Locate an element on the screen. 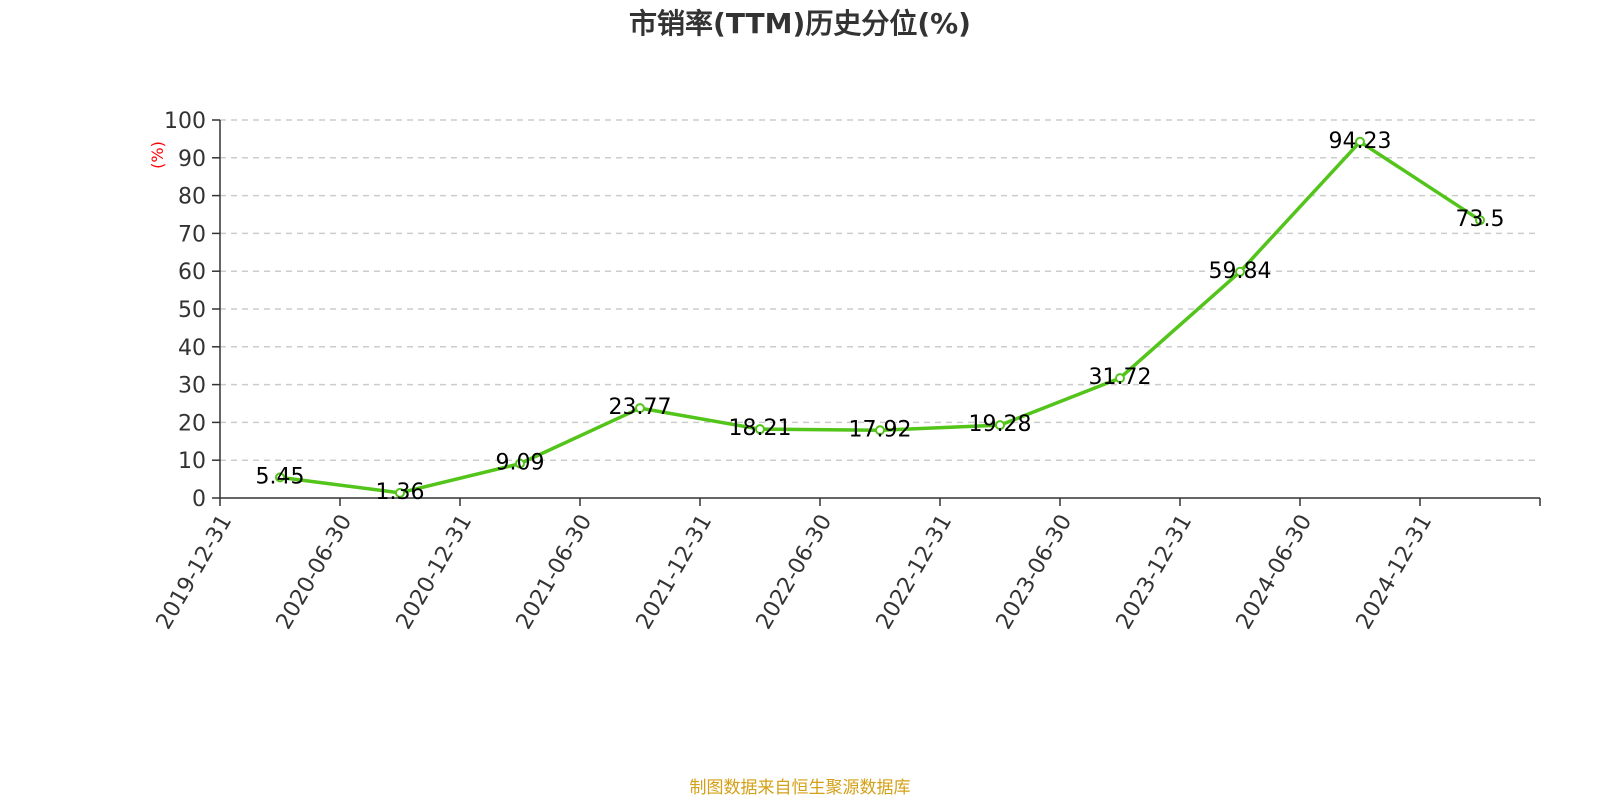 Image resolution: width=1600 pixels, height=800 pixels. data-label: 23.77 is located at coordinates (640, 407).